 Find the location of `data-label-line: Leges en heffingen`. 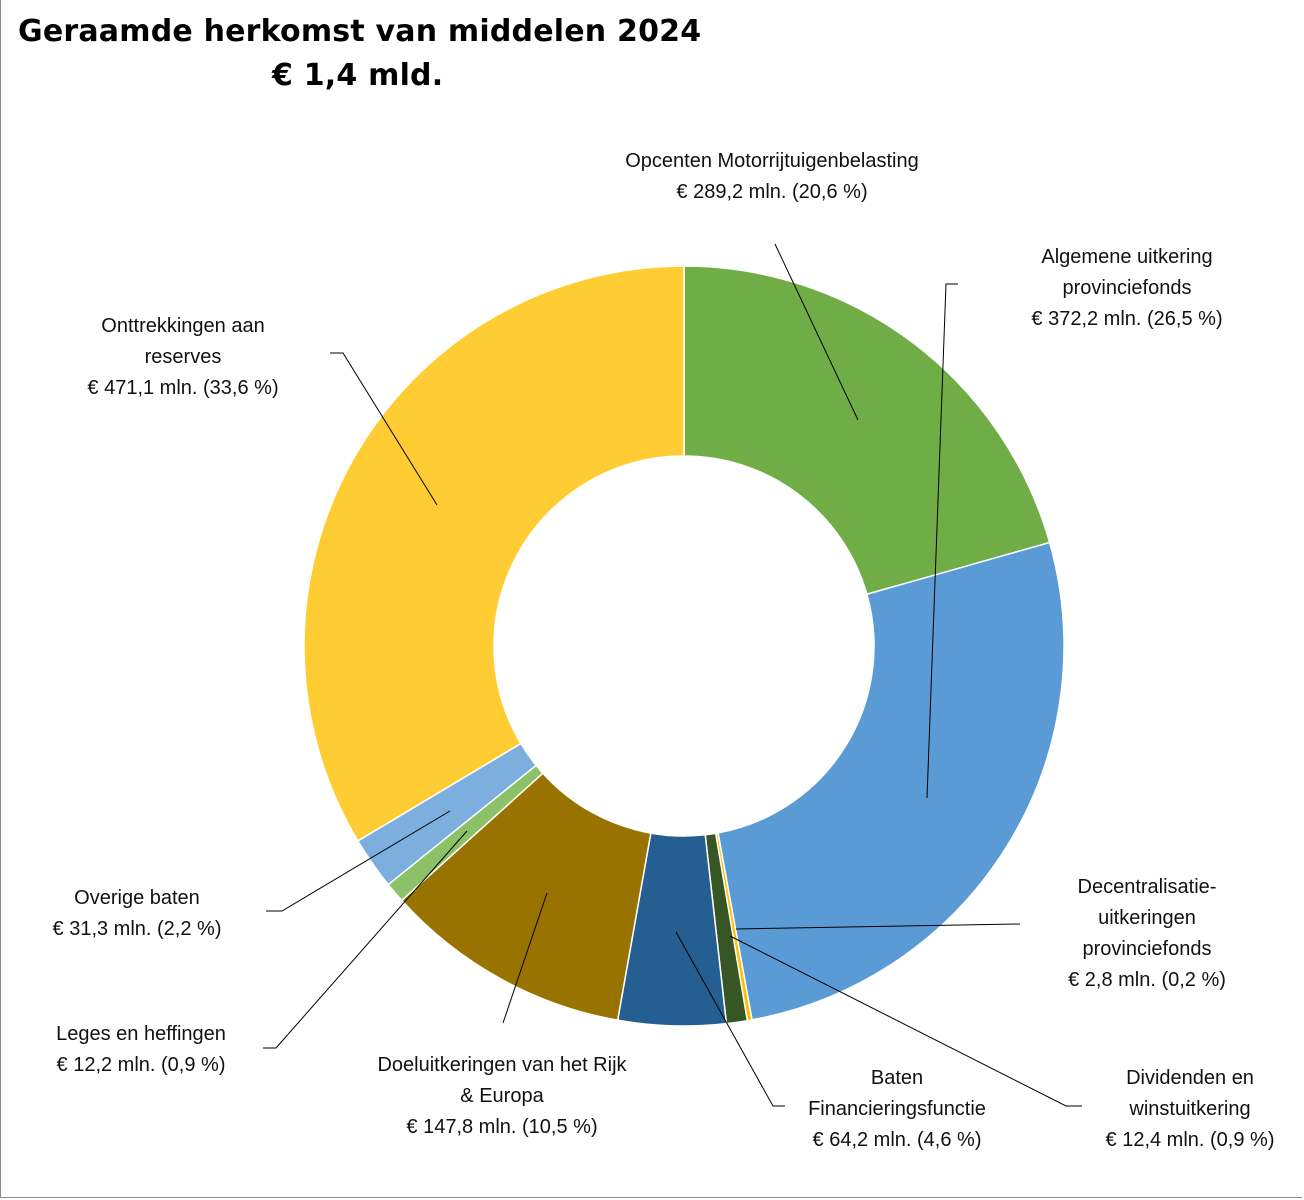

data-label-line: Leges en heffingen is located at coordinates (141, 1034).